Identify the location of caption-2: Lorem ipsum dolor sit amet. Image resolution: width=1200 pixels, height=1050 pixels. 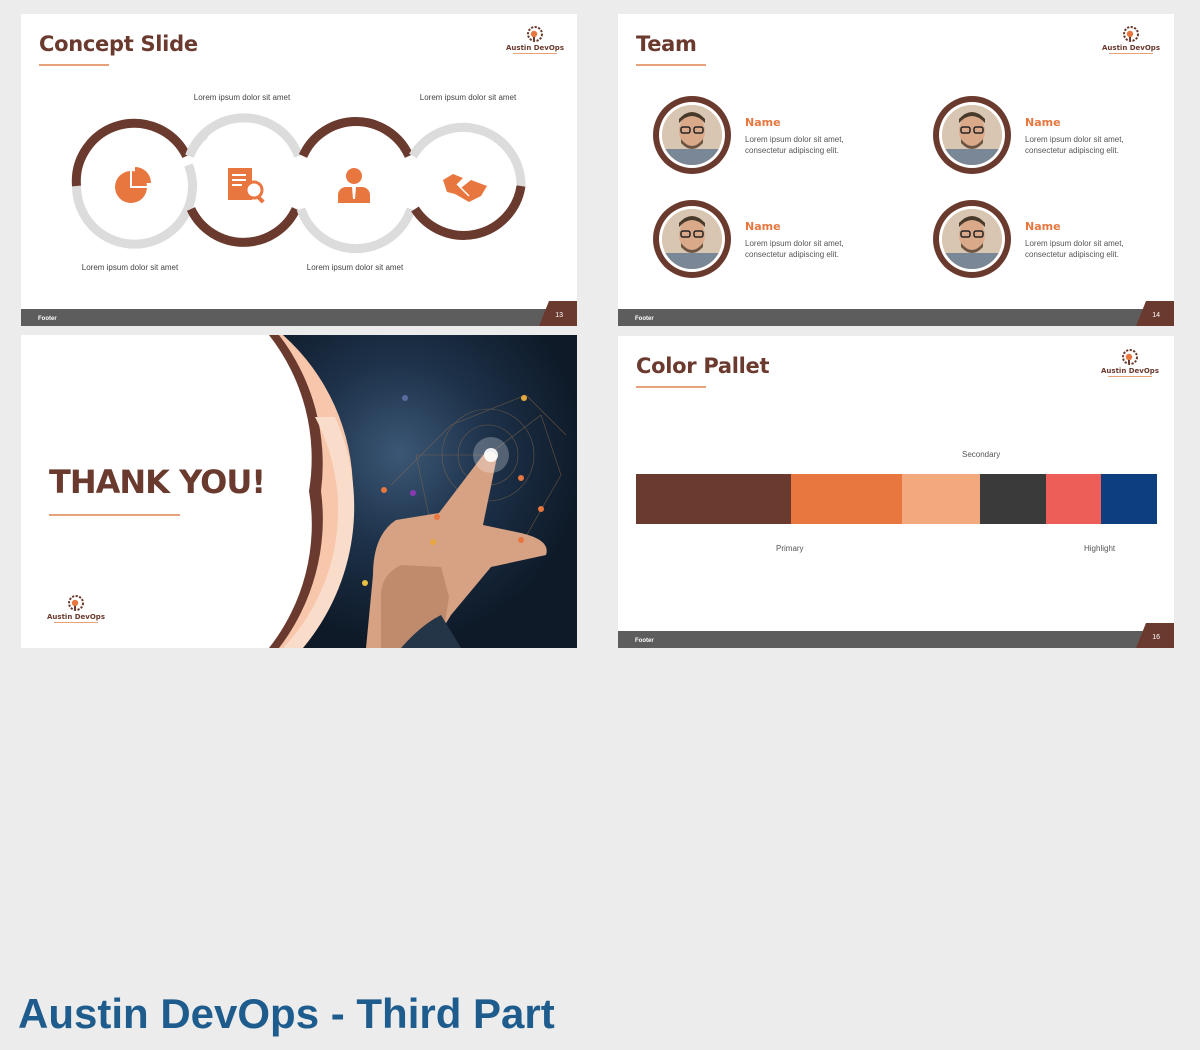
(242, 97).